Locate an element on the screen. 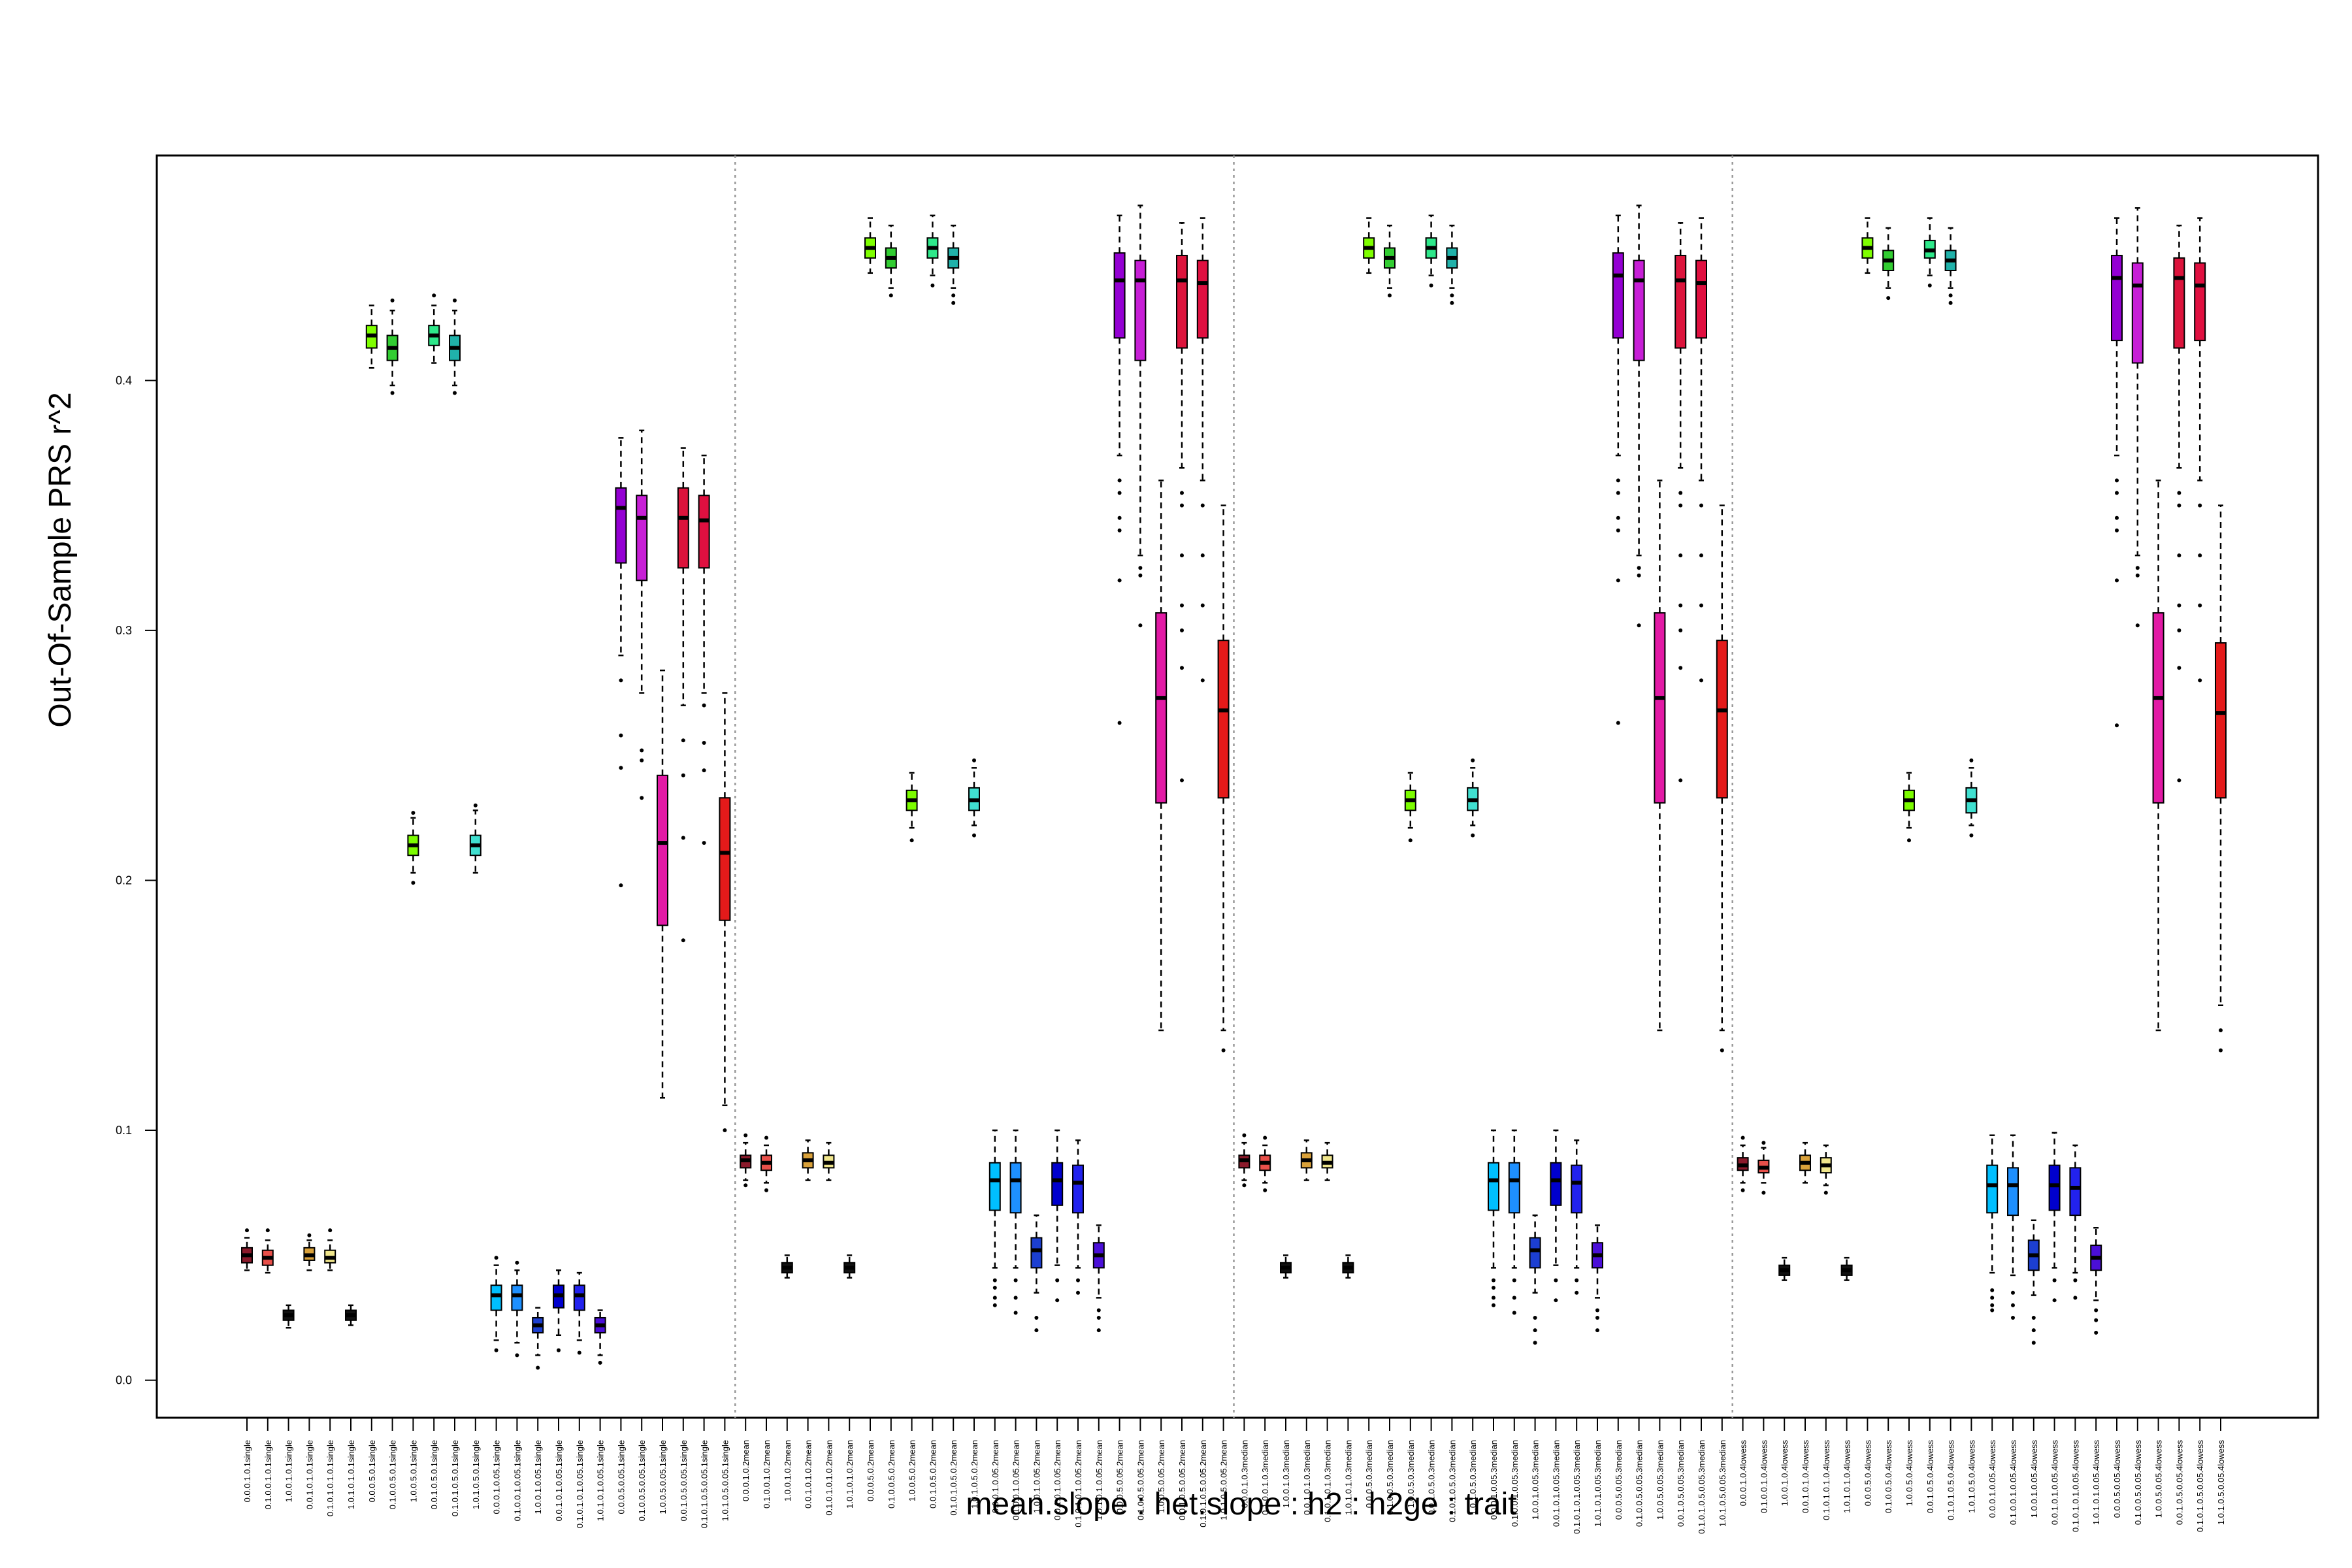 This screenshot has height=1568, width=2352. y-tick-label: 0.1 is located at coordinates (124, 1130).